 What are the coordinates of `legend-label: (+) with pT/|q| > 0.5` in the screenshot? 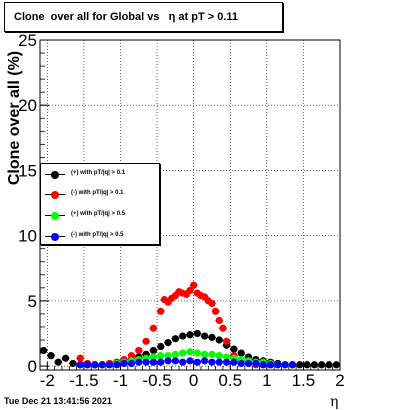 It's located at (98, 214).